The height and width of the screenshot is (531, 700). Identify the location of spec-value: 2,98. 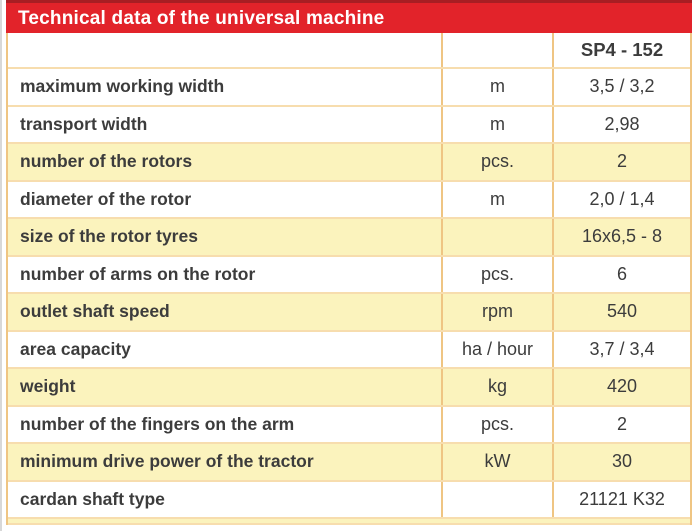
(622, 123).